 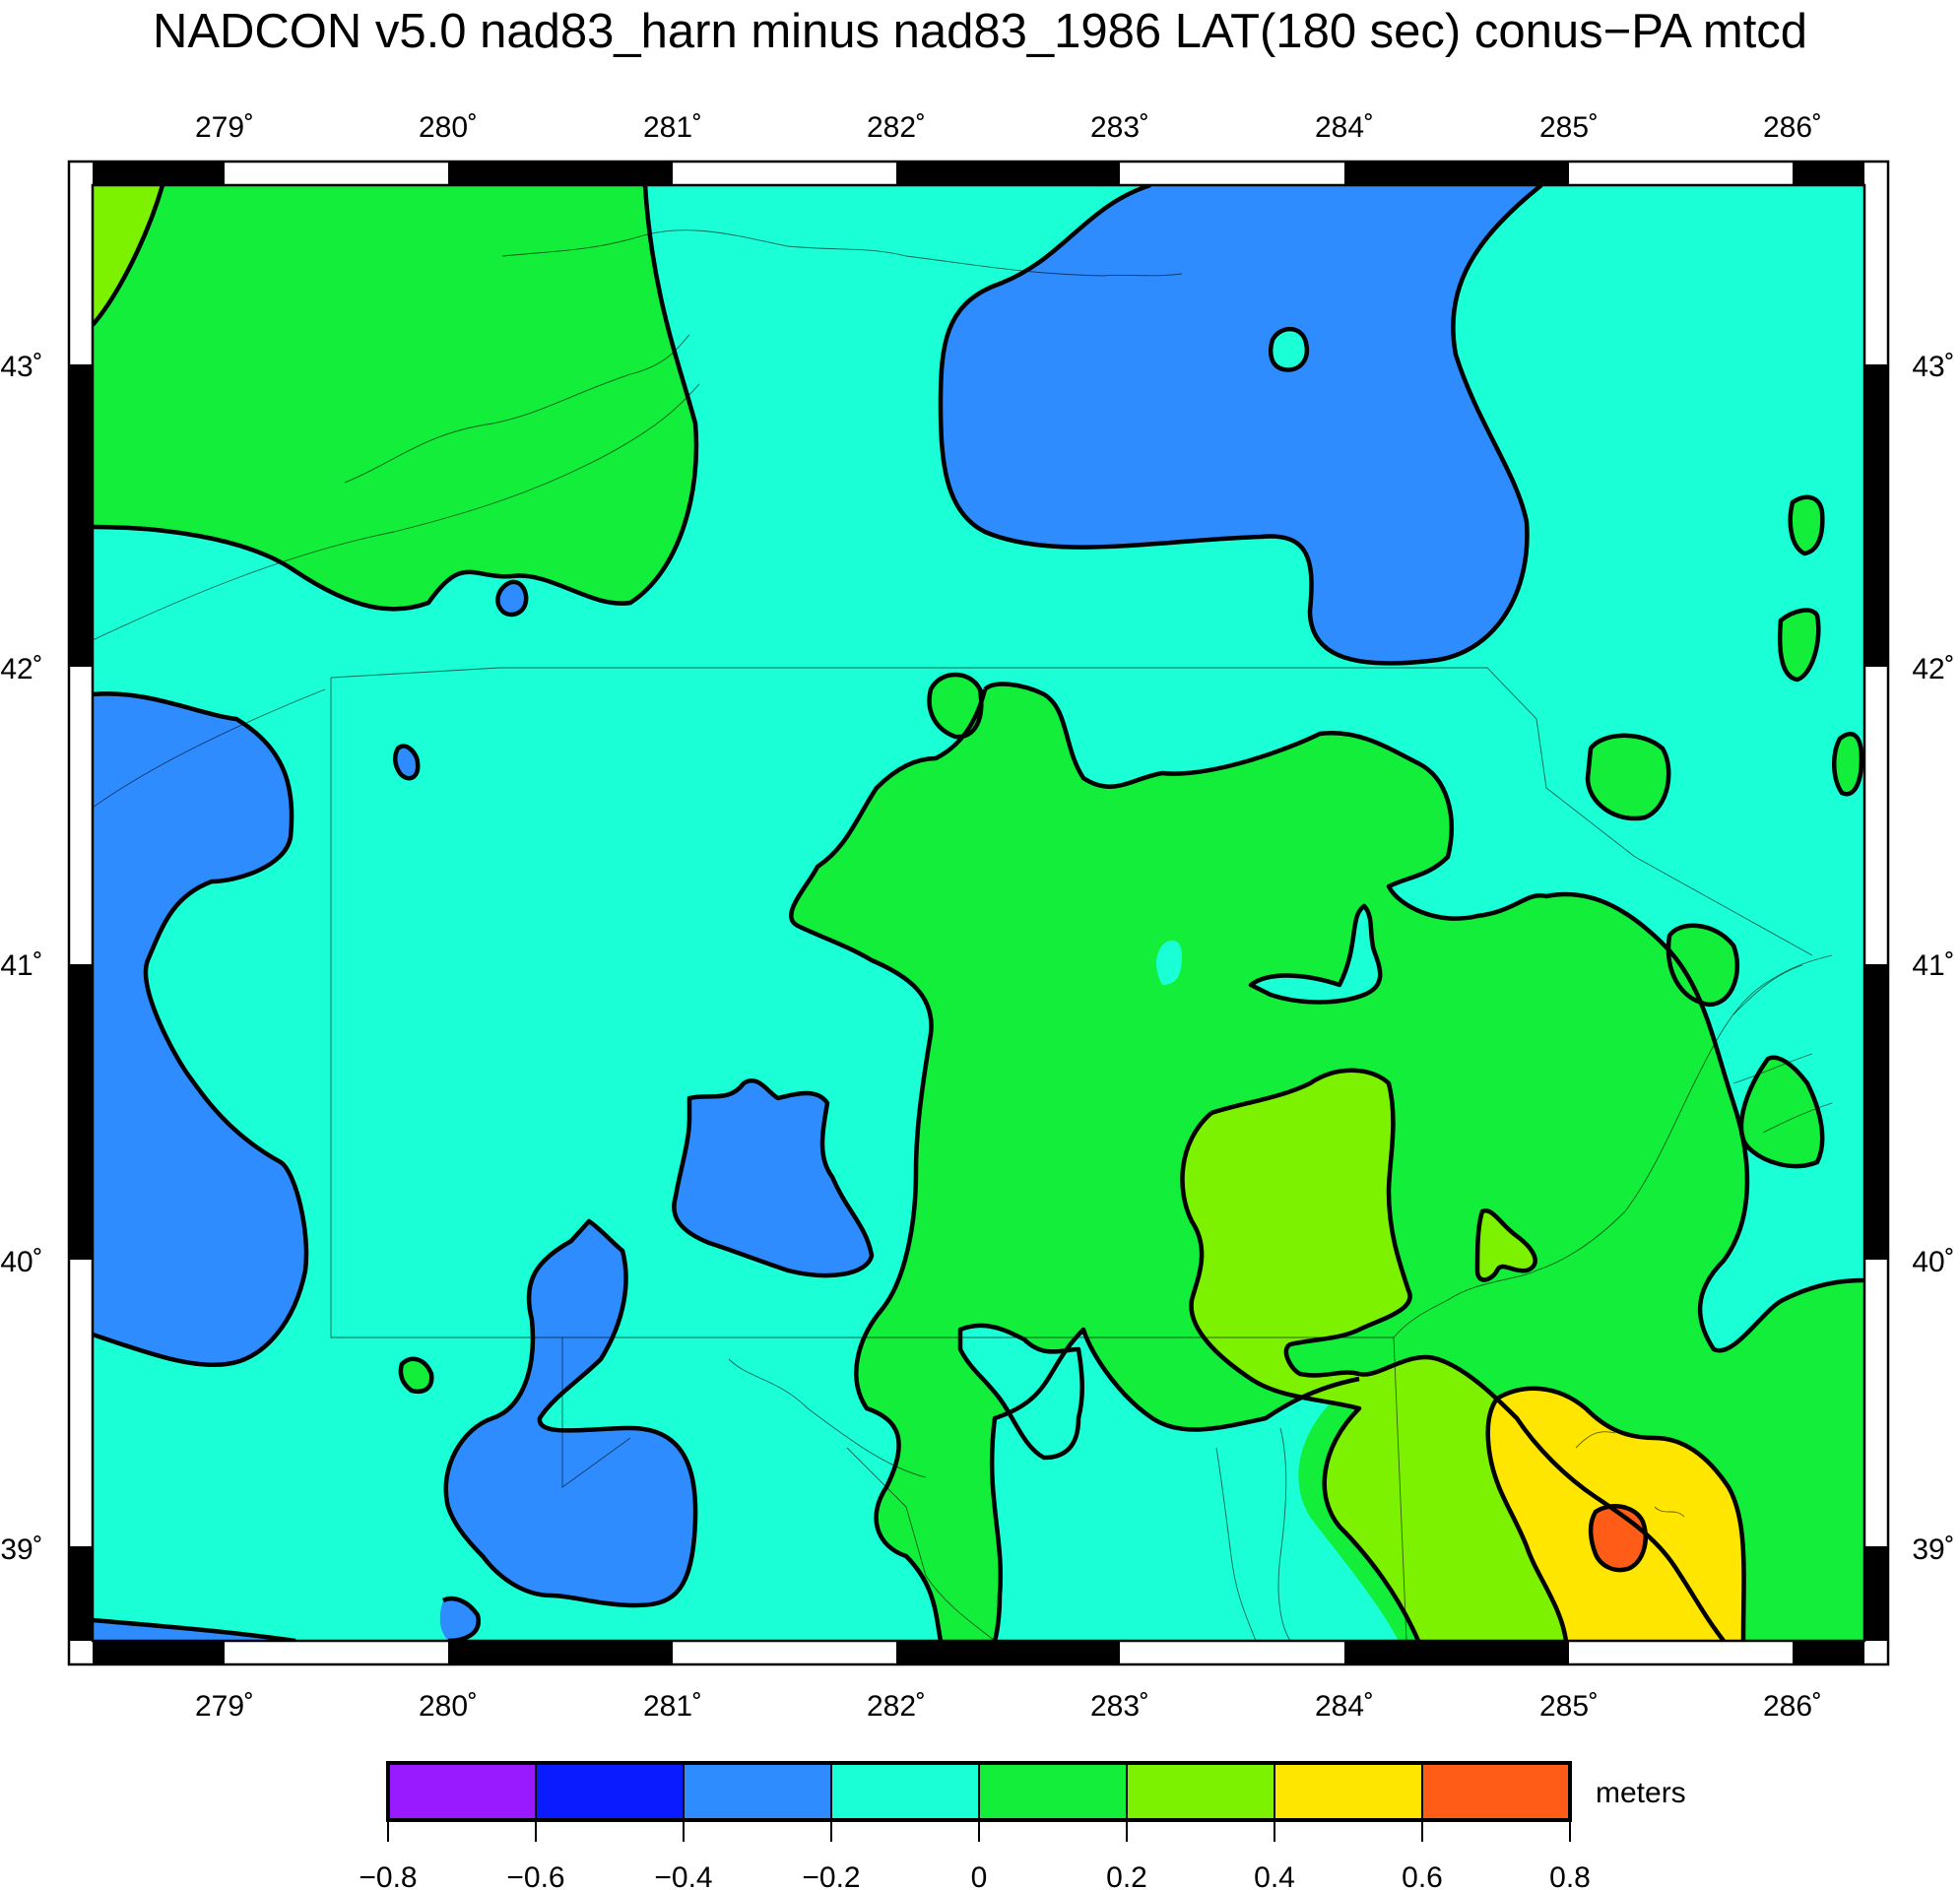 I want to click on lat-labels-left: 43˚ 42˚ 41˚ 40˚ 39˚, so click(x=21, y=959).